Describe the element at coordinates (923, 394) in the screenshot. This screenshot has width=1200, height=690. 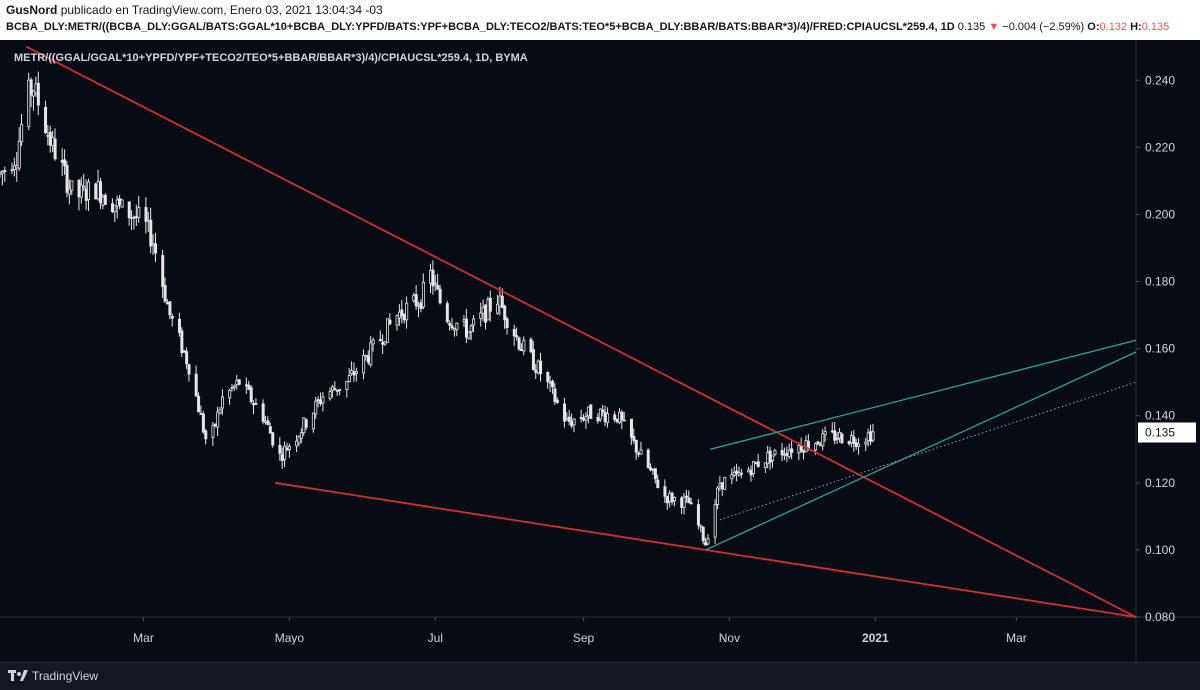
I see `trendline-teal-upper` at that location.